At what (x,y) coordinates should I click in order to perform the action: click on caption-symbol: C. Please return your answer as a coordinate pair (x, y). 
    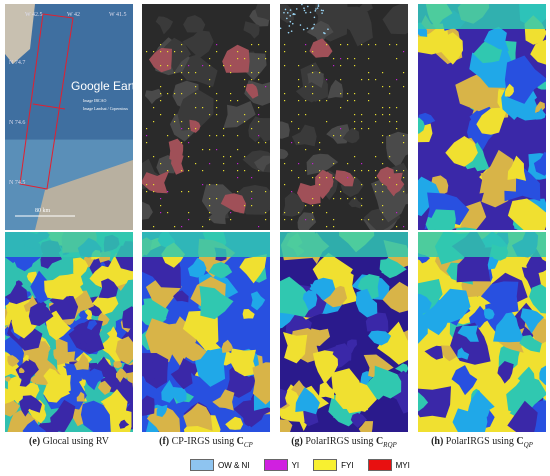
    Looking at the image, I should click on (520, 441).